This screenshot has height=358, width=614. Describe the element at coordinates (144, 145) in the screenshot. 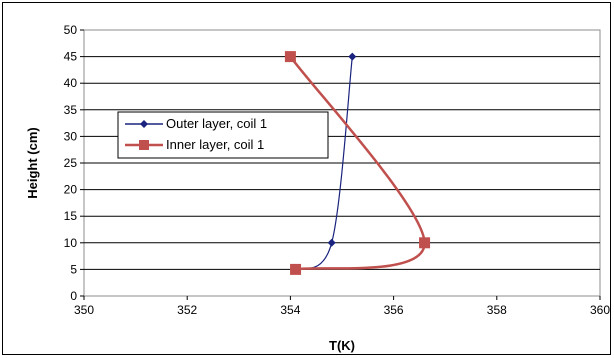

I see `legend-marker-inner` at that location.